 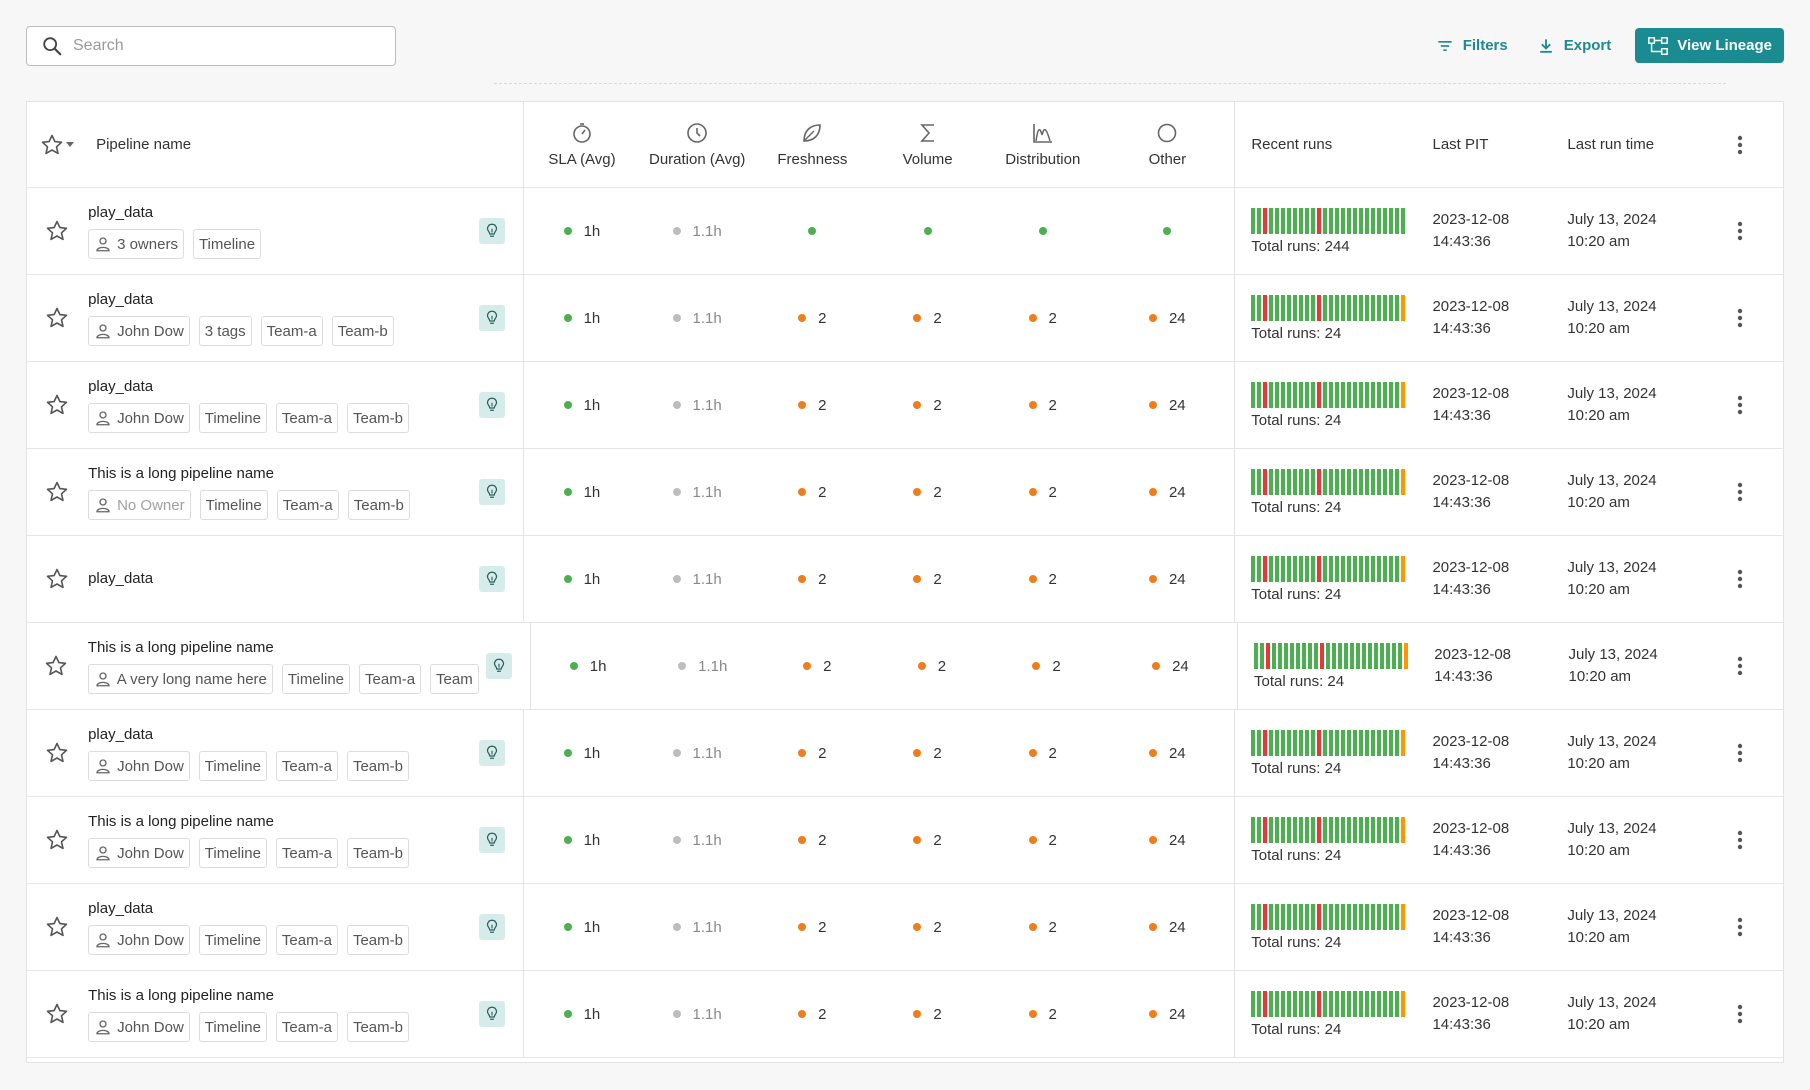 I want to click on recent-runs-bar, so click(x=1341, y=742).